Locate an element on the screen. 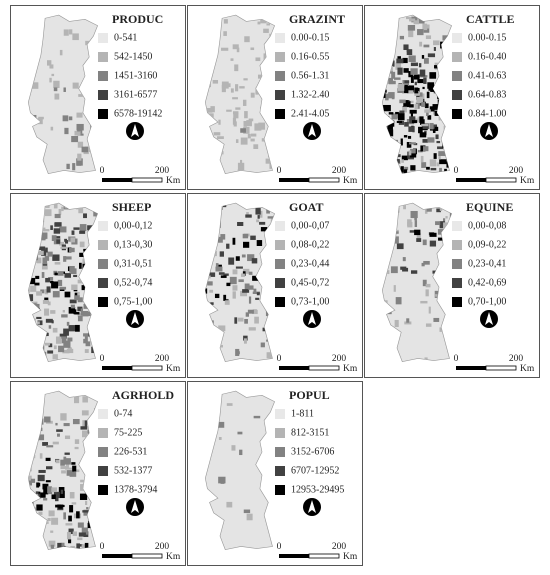  legend-label: 0,23-0,44 is located at coordinates (310, 263).